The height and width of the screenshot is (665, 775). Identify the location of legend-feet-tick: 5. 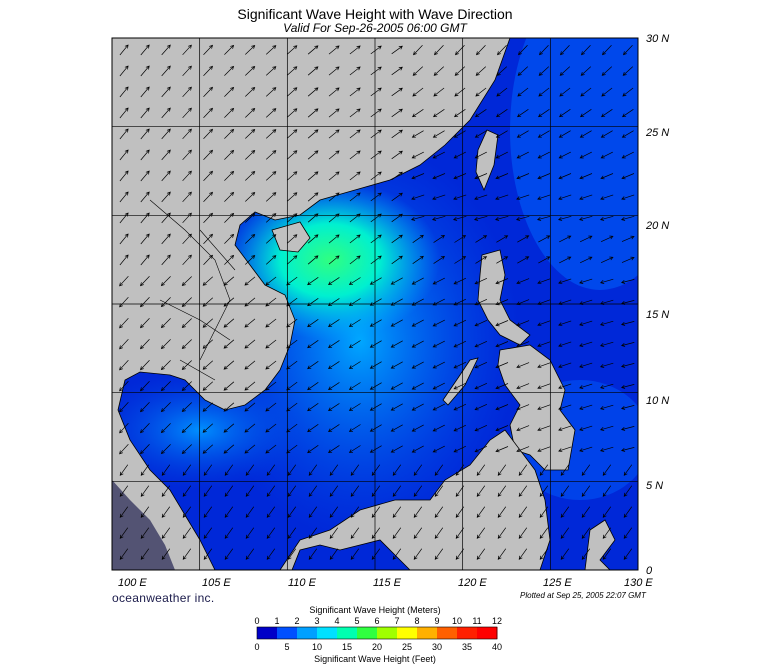
(286, 647).